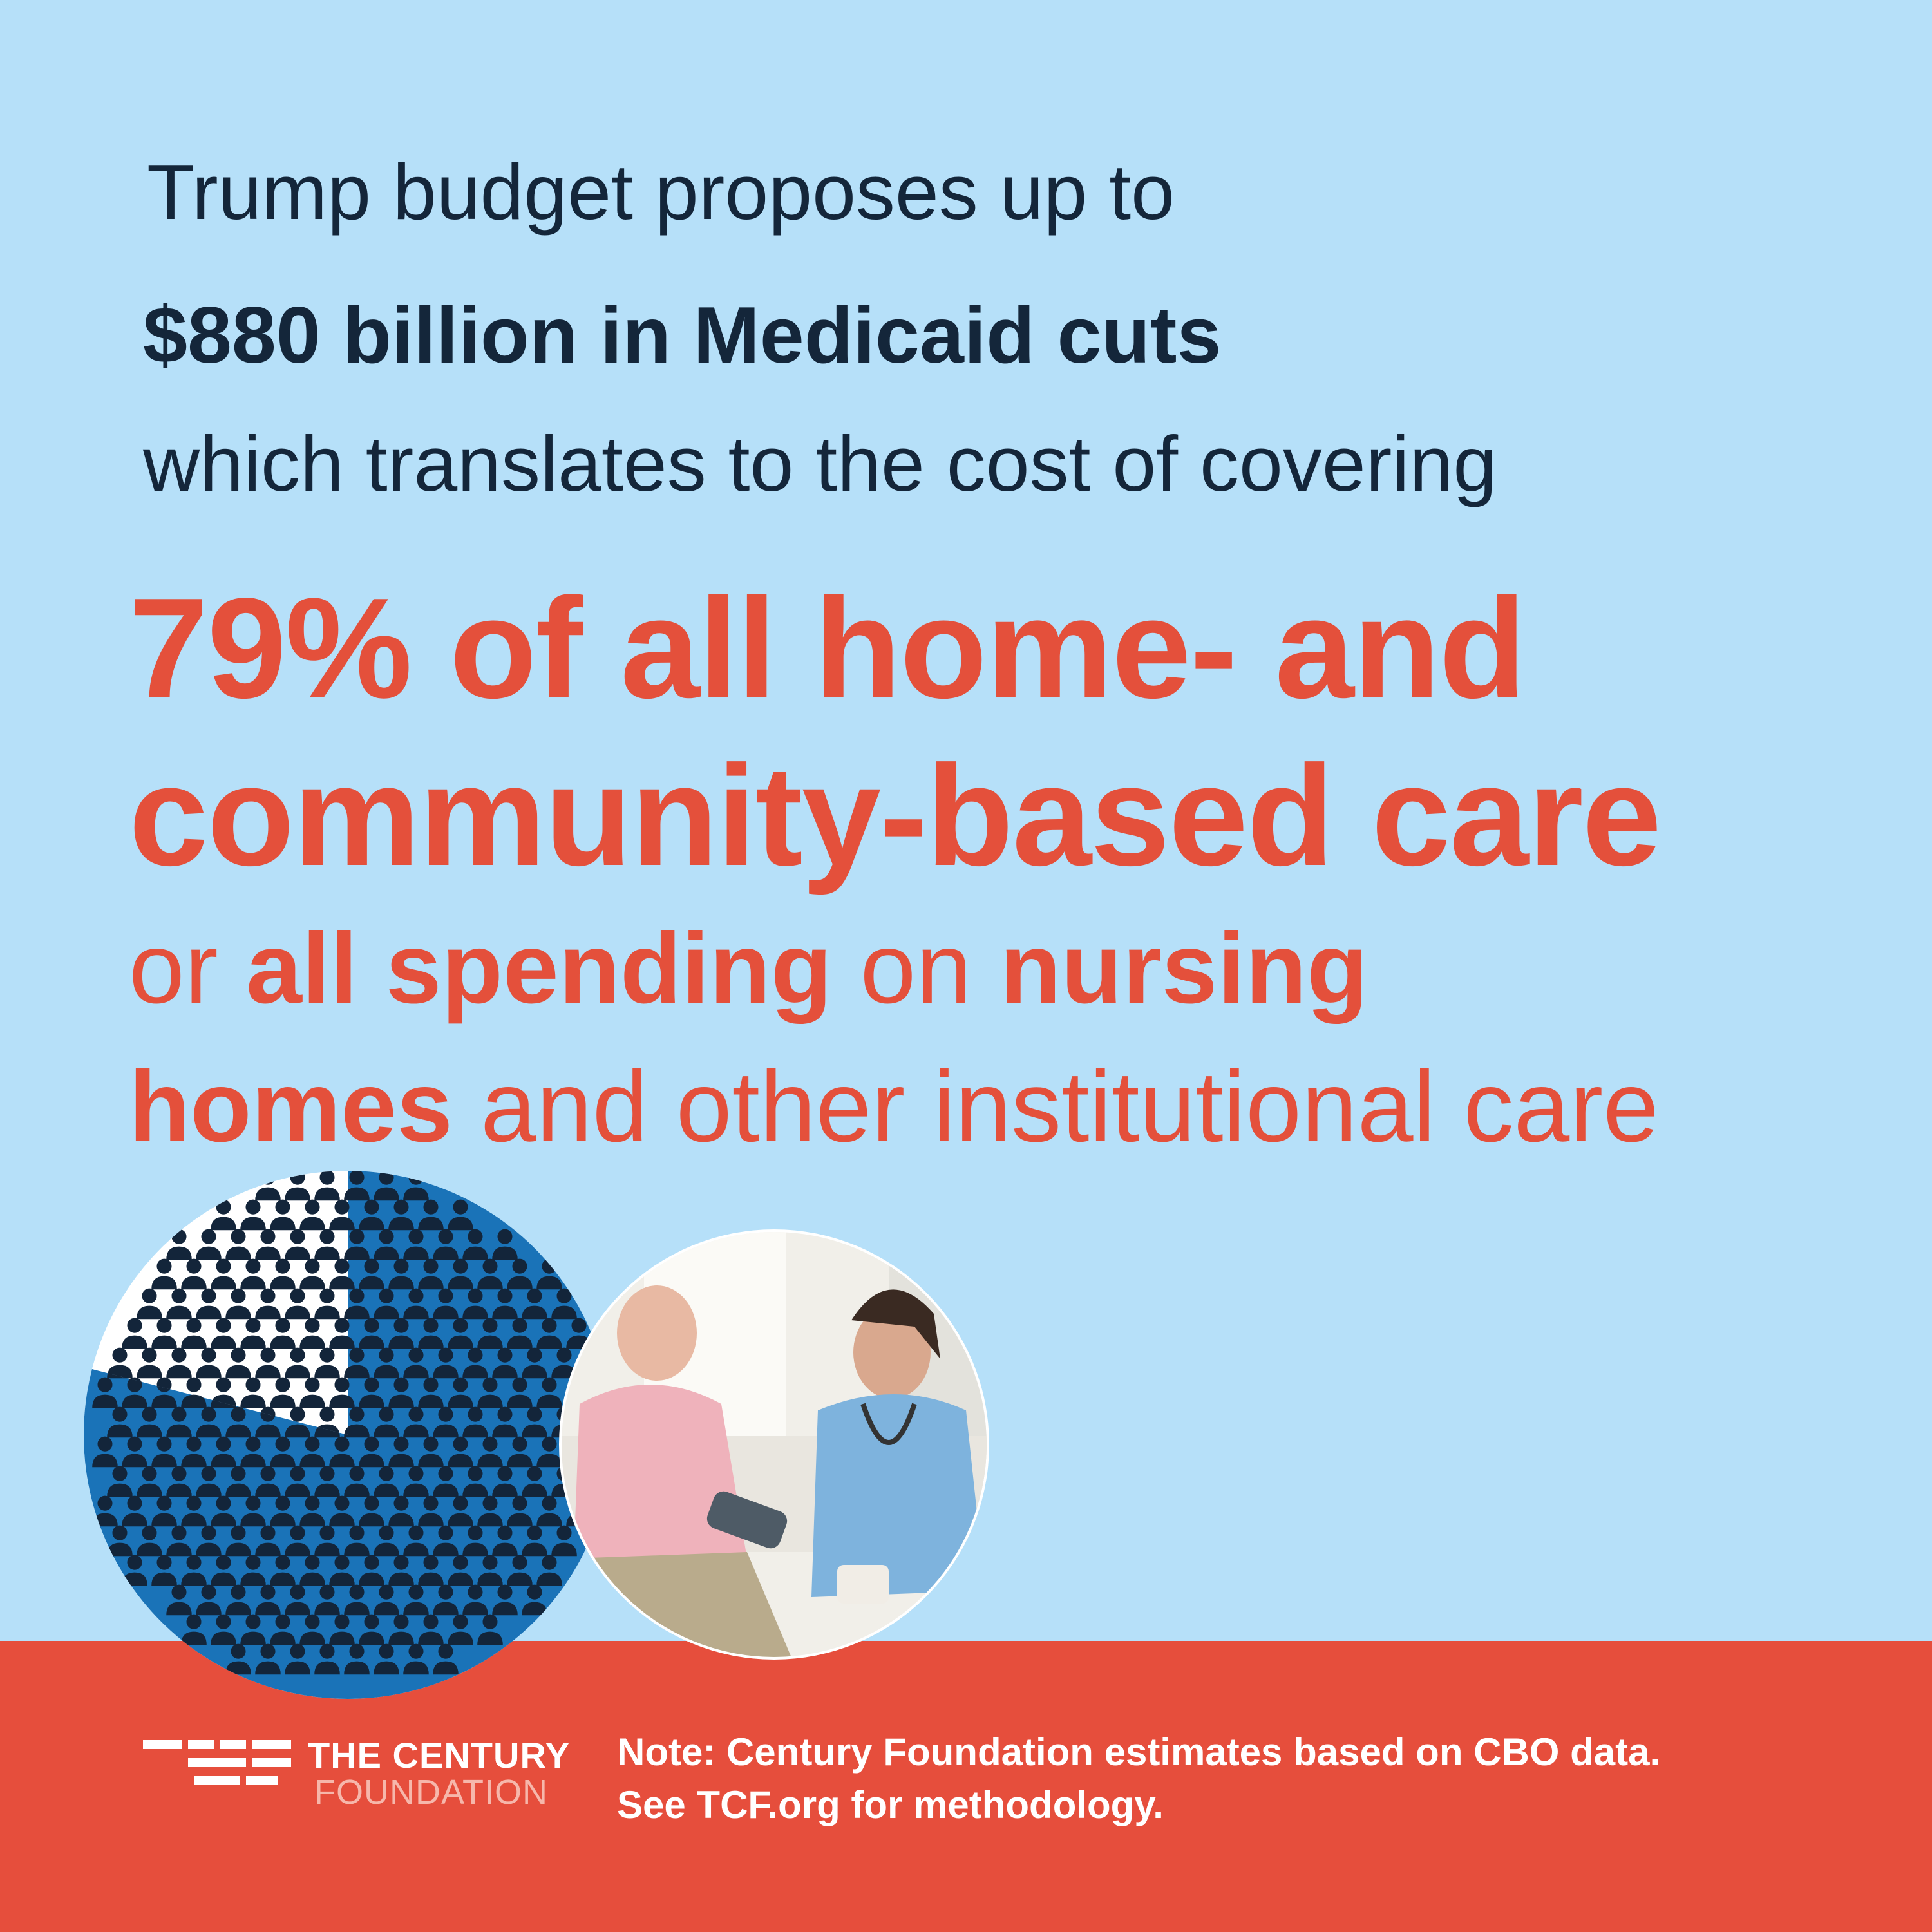  Describe the element at coordinates (863, 1585) in the screenshot. I see `monitor-device` at that location.